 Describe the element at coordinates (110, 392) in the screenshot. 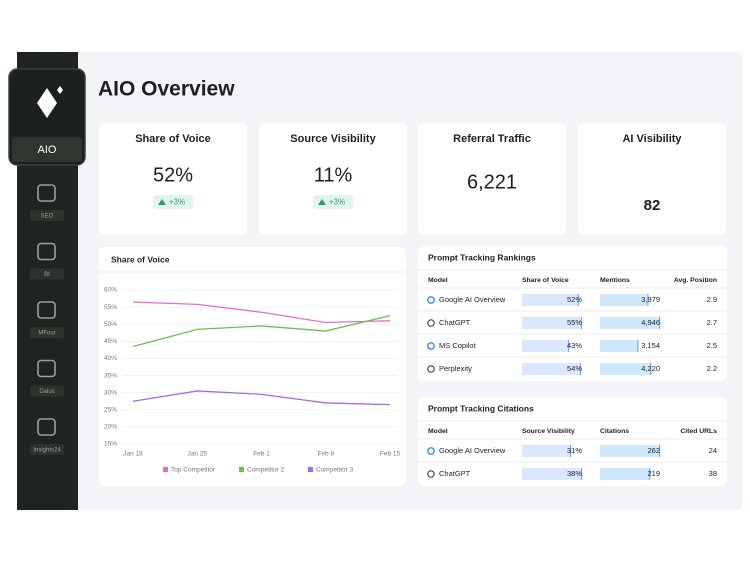

I see `y-tick-label: 30%` at that location.